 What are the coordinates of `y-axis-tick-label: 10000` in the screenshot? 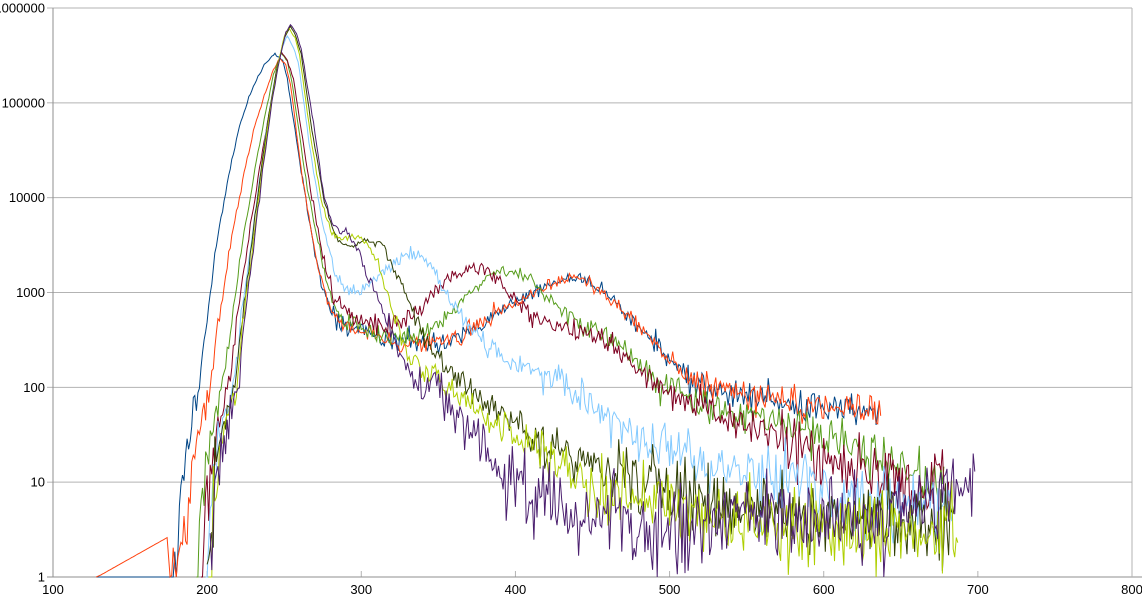 It's located at (27, 197).